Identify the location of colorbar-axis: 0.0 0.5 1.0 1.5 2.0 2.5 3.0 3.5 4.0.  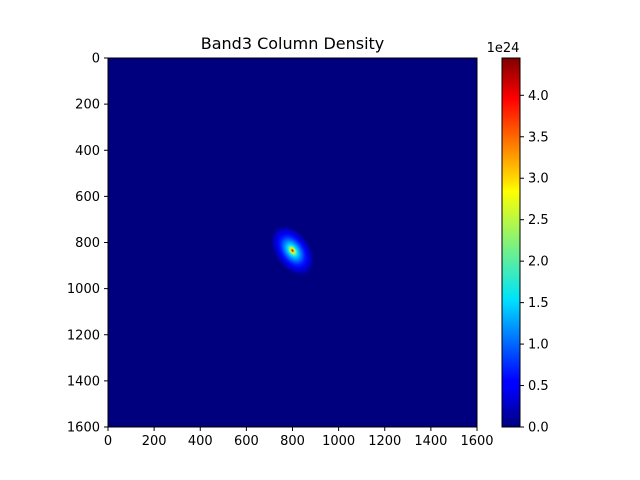
(534, 262).